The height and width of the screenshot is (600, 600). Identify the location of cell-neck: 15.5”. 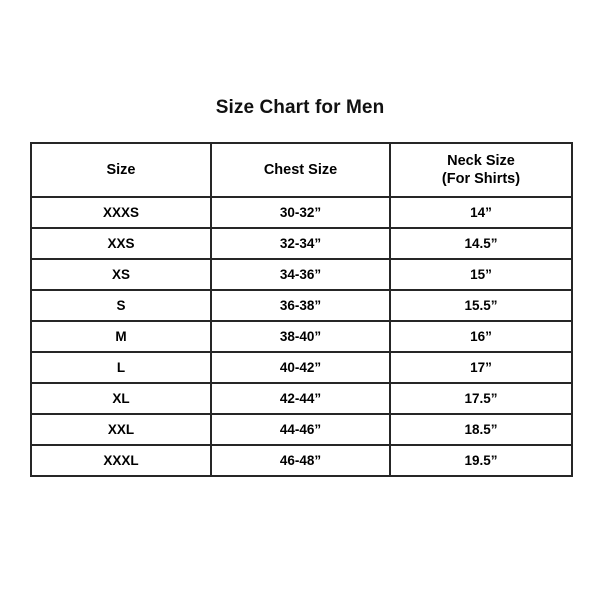
(481, 305).